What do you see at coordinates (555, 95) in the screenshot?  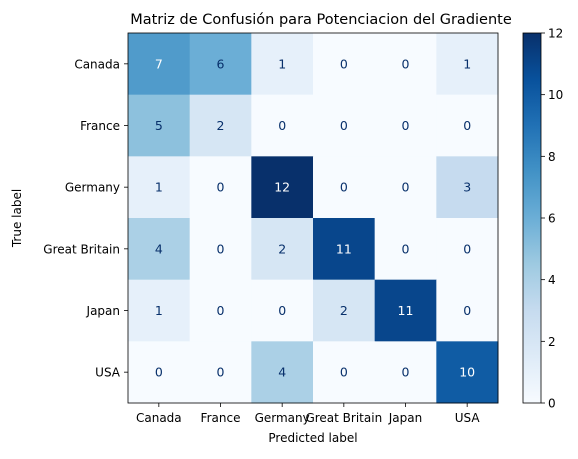 I see `colorbar-tick-label: 10` at bounding box center [555, 95].